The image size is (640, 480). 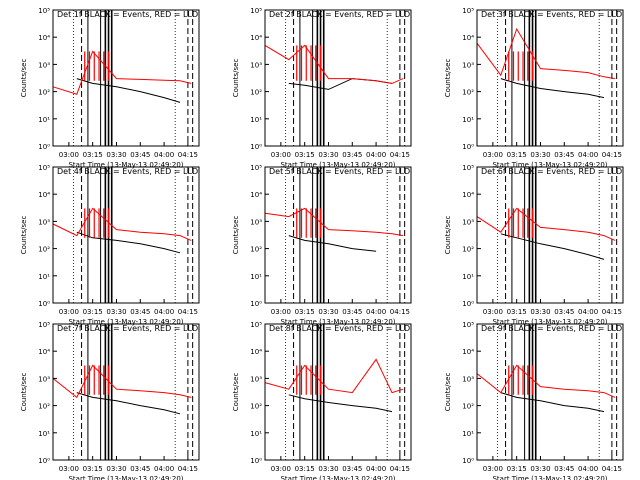 What do you see at coordinates (127, 328) in the screenshot?
I see `chart-title: Det 7f BLACK = Events, RED = LLD` at bounding box center [127, 328].